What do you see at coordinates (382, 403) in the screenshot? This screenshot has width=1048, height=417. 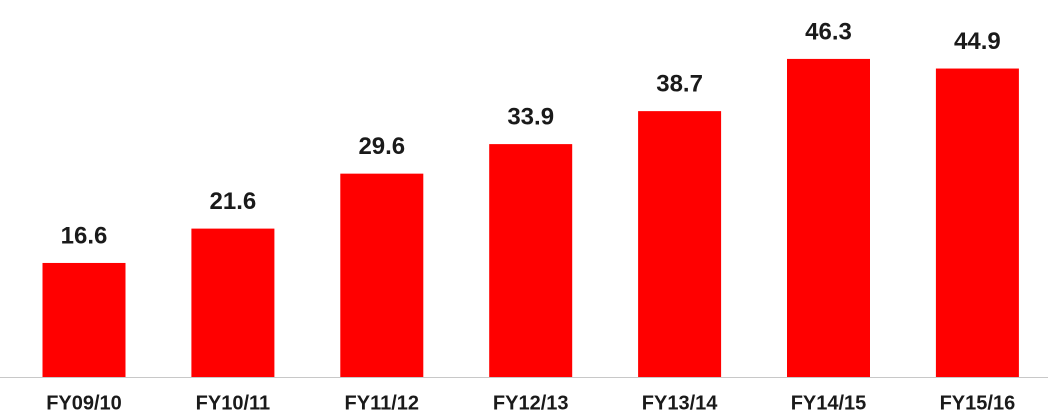 I see `x-tick-label: FY11/12` at bounding box center [382, 403].